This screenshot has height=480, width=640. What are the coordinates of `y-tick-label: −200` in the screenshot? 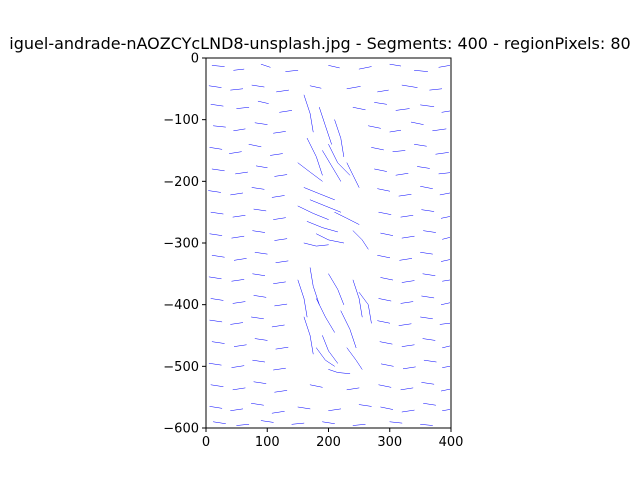 It's located at (181, 182).